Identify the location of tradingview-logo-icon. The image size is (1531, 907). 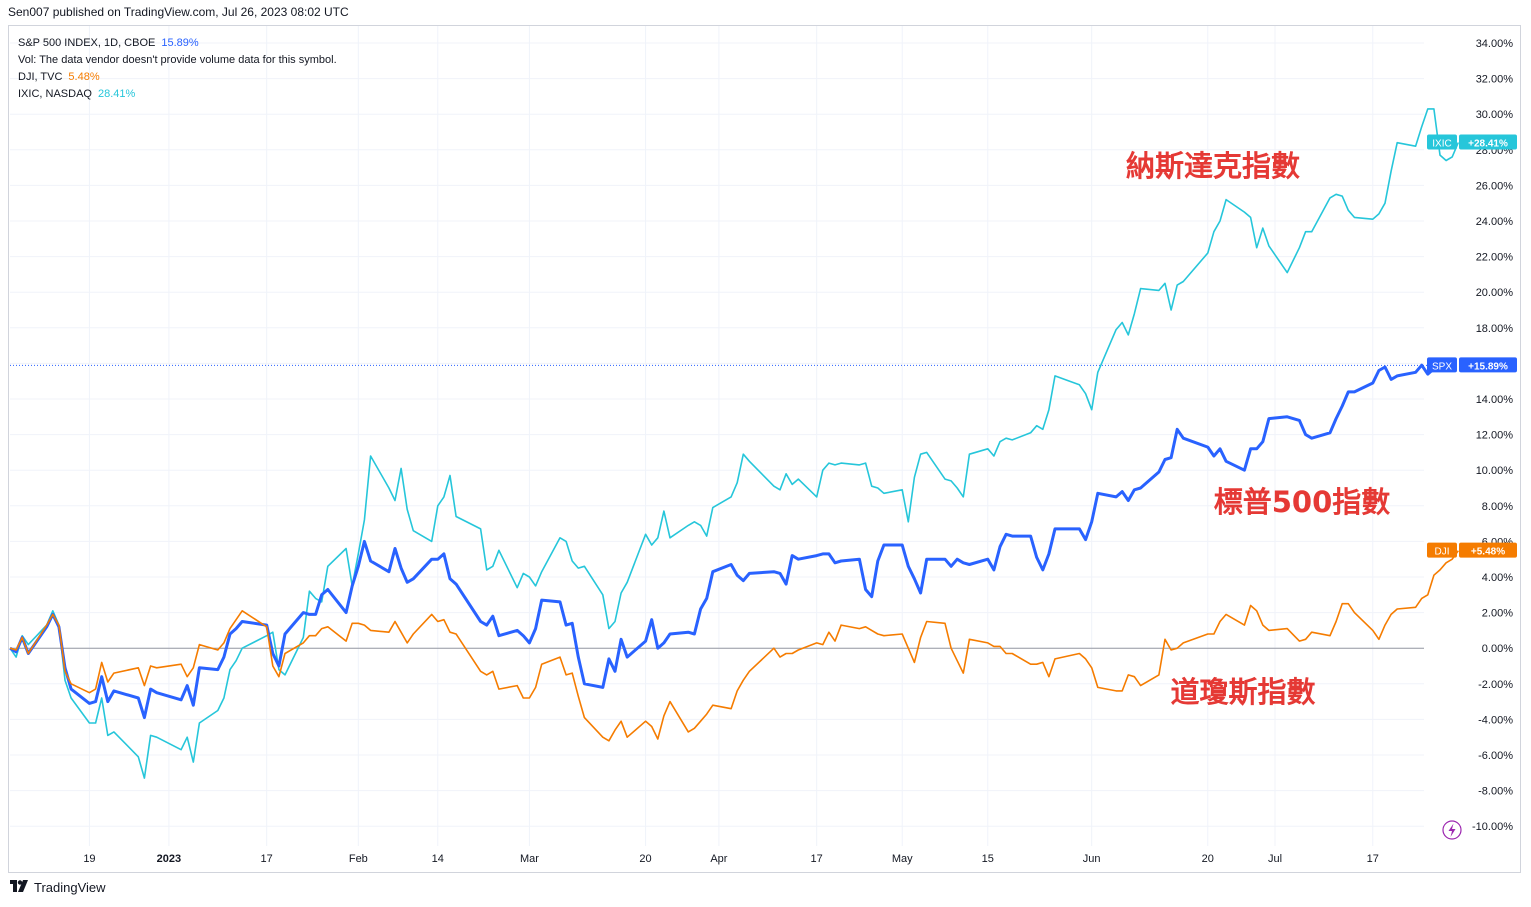
(20, 887).